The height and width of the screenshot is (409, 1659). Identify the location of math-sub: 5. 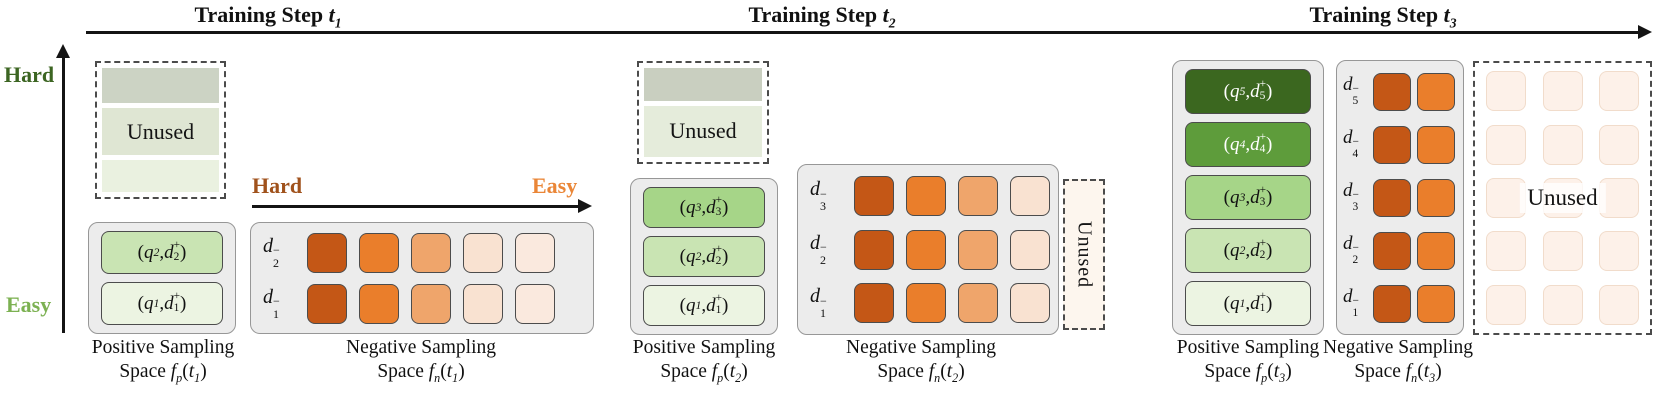
(1242, 91).